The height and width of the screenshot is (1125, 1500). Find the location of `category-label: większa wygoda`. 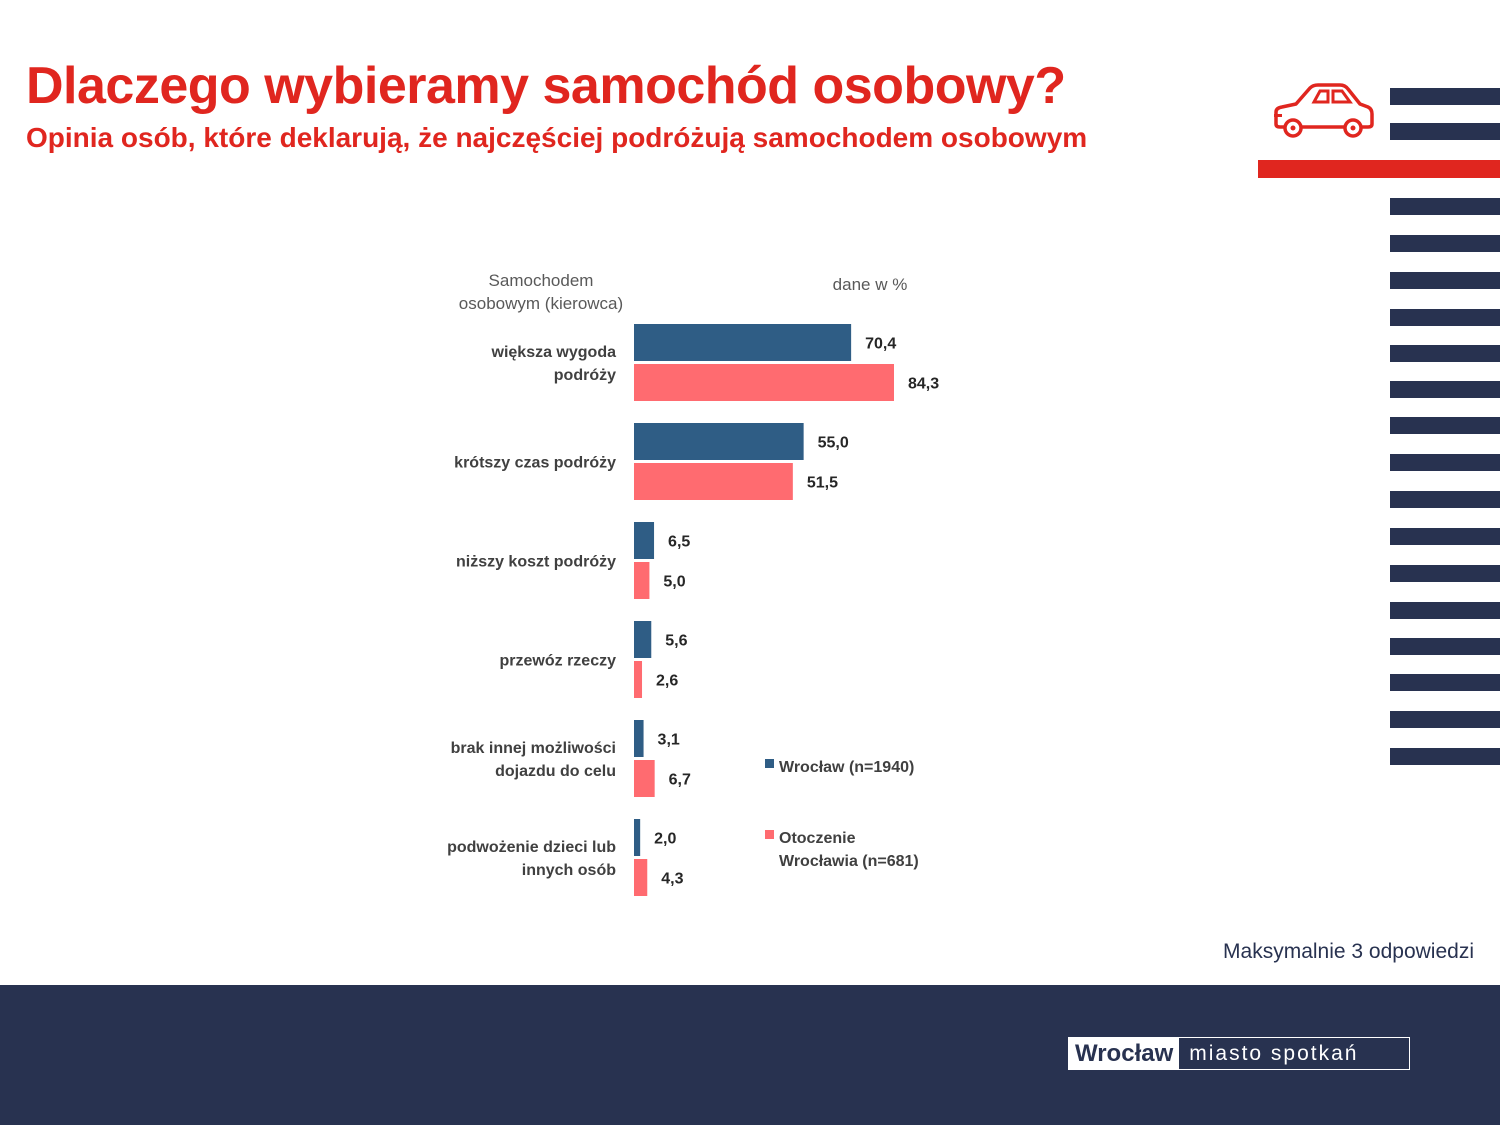

category-label: większa wygoda is located at coordinates (554, 352).